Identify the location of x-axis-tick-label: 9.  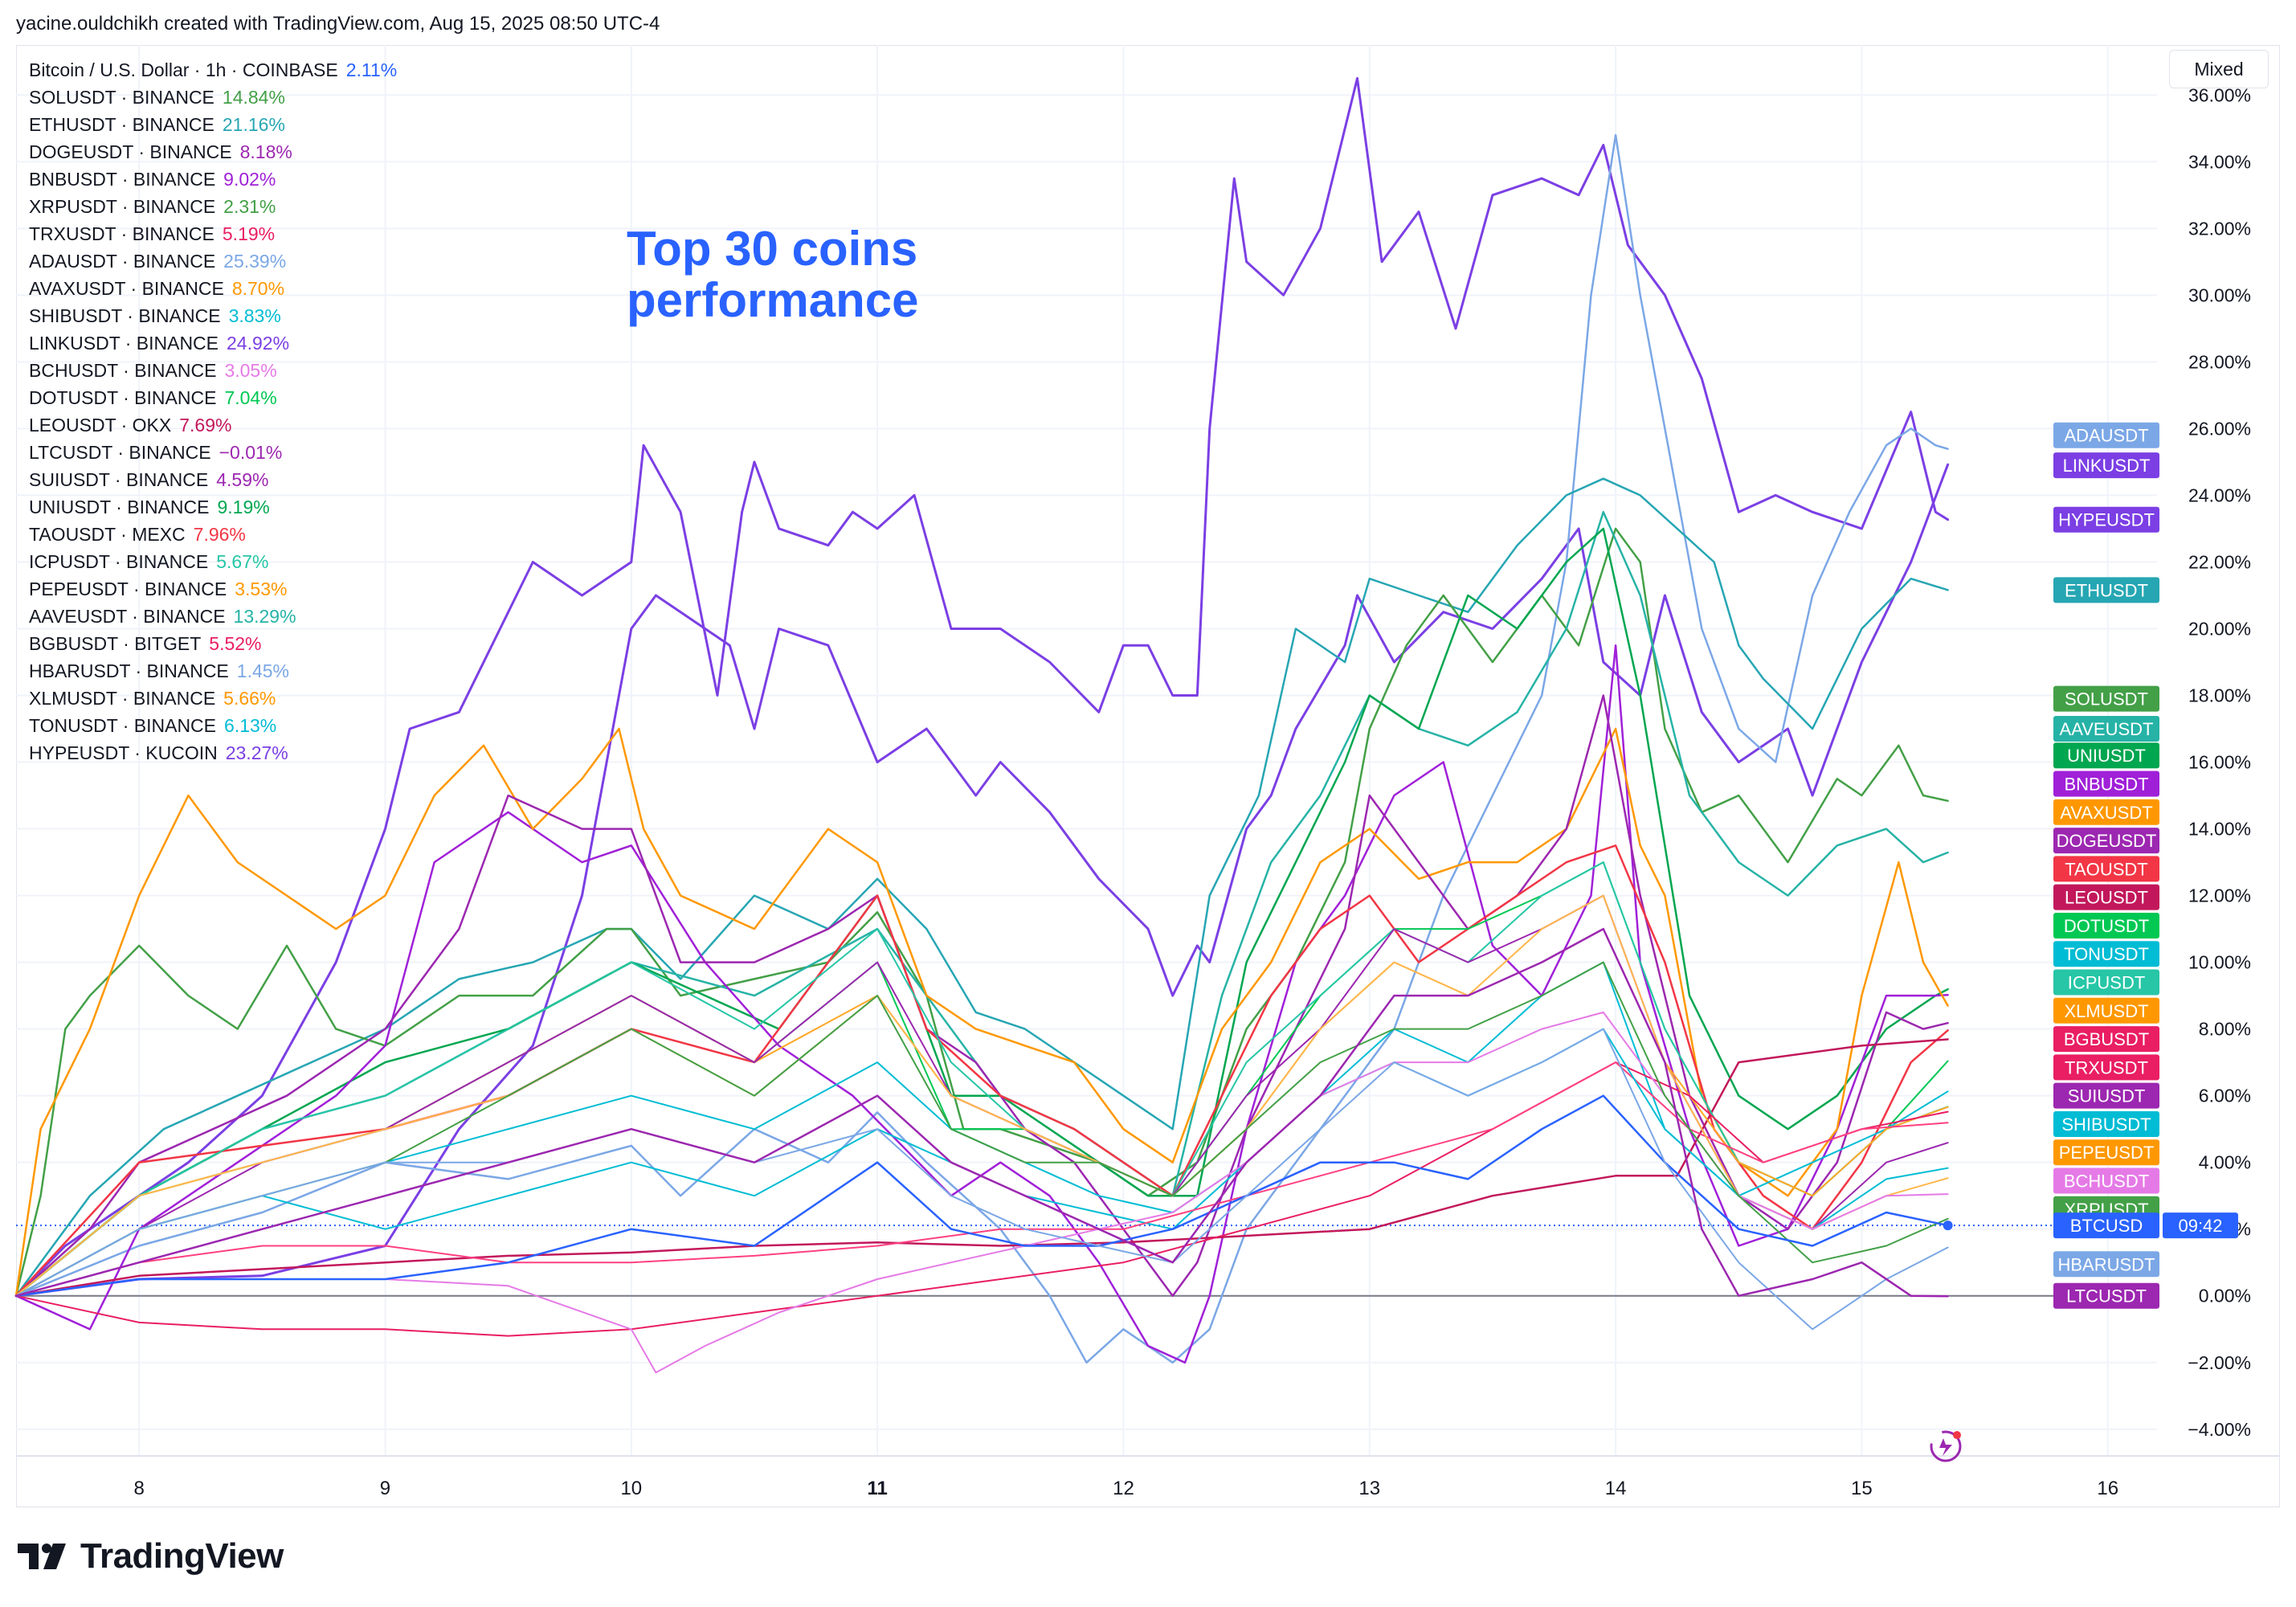
(385, 1488).